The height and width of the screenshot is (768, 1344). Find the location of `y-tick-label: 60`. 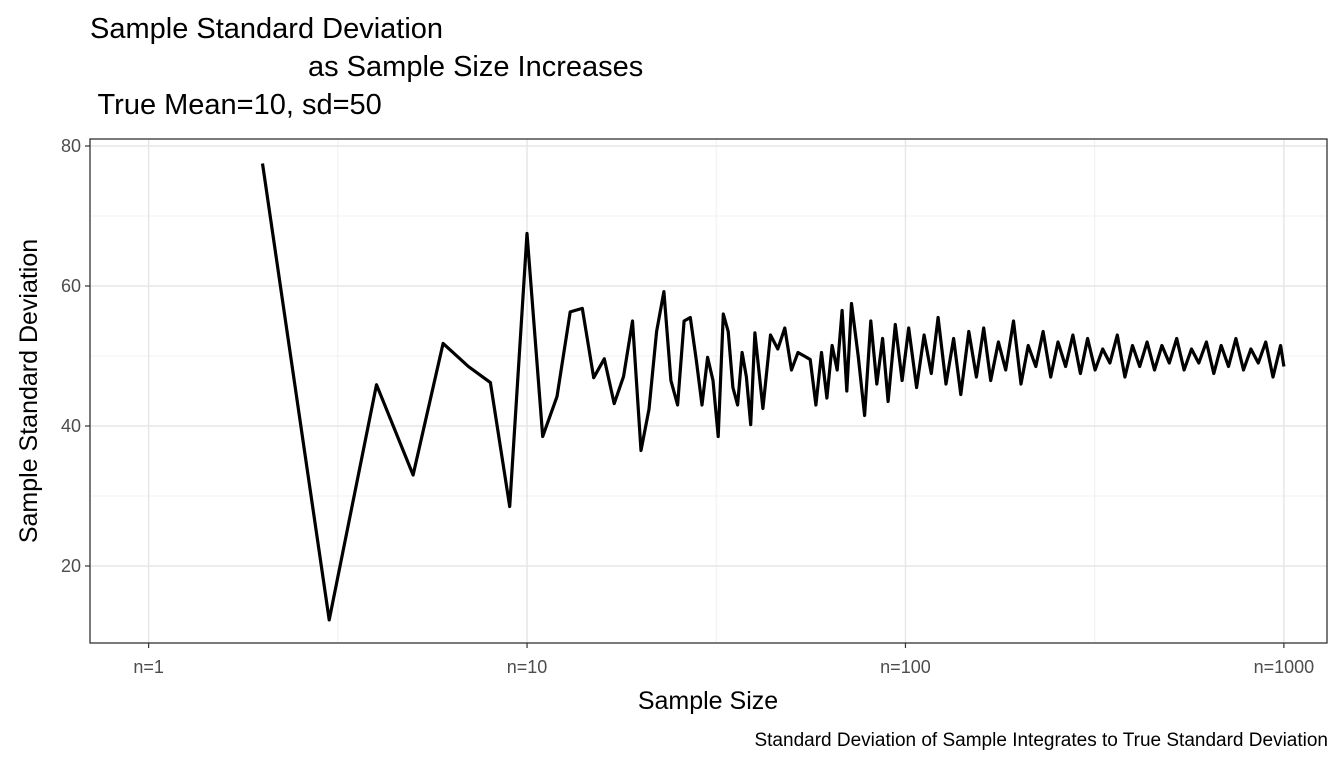

y-tick-label: 60 is located at coordinates (71, 286).